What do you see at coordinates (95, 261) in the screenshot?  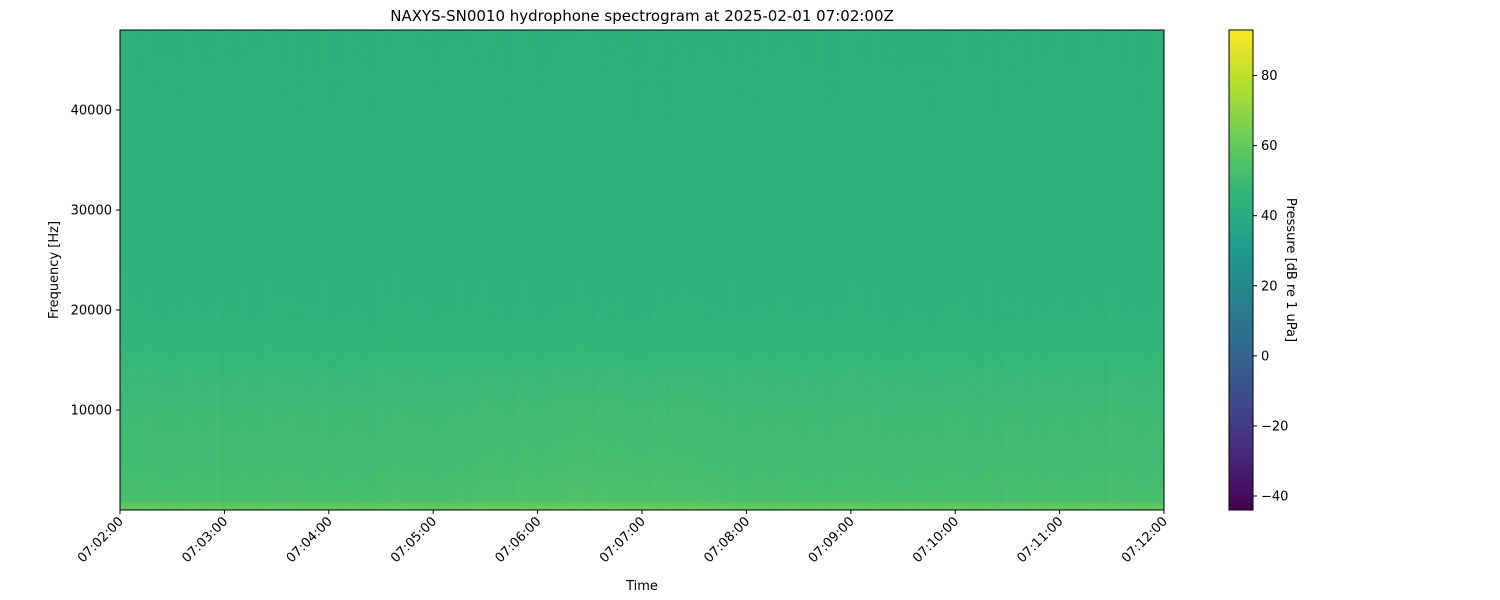 I see `y-axis: 10000 20000 30000 40000` at bounding box center [95, 261].